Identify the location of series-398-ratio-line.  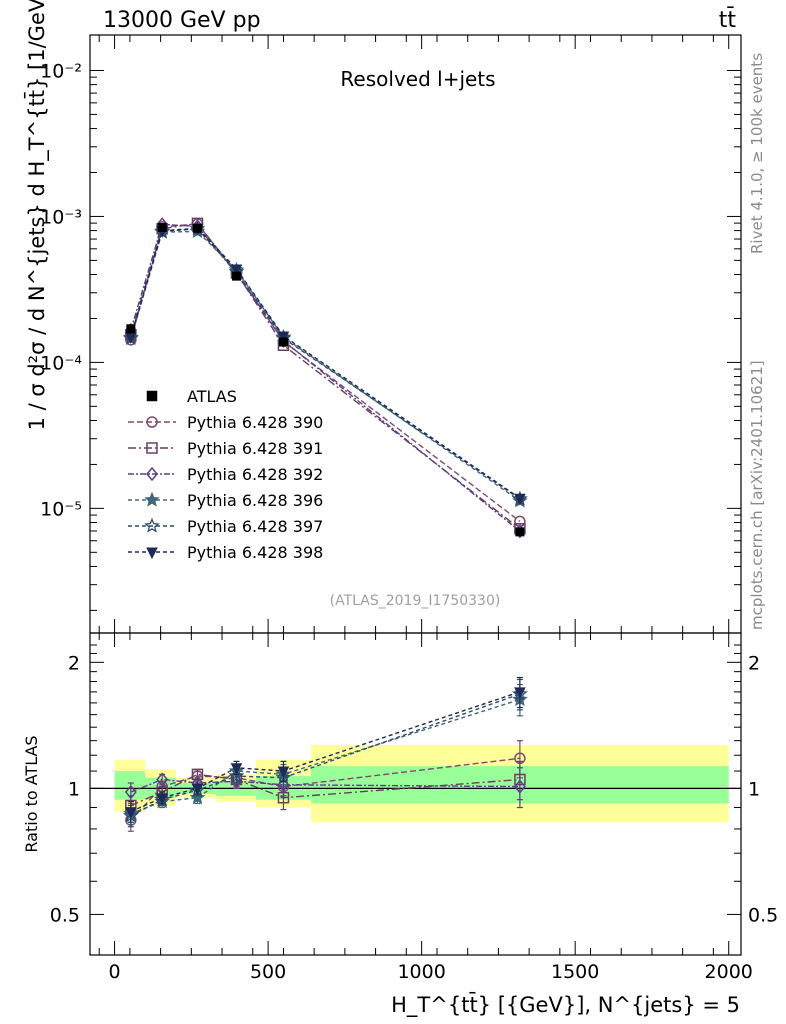
(325, 752).